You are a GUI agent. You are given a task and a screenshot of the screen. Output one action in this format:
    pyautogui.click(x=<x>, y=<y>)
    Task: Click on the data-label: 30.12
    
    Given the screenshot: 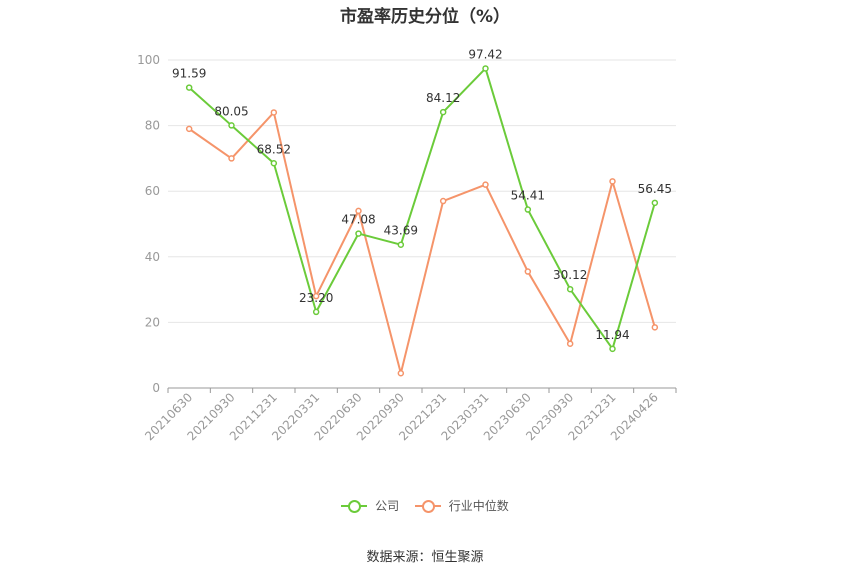 What is the action you would take?
    pyautogui.click(x=570, y=275)
    